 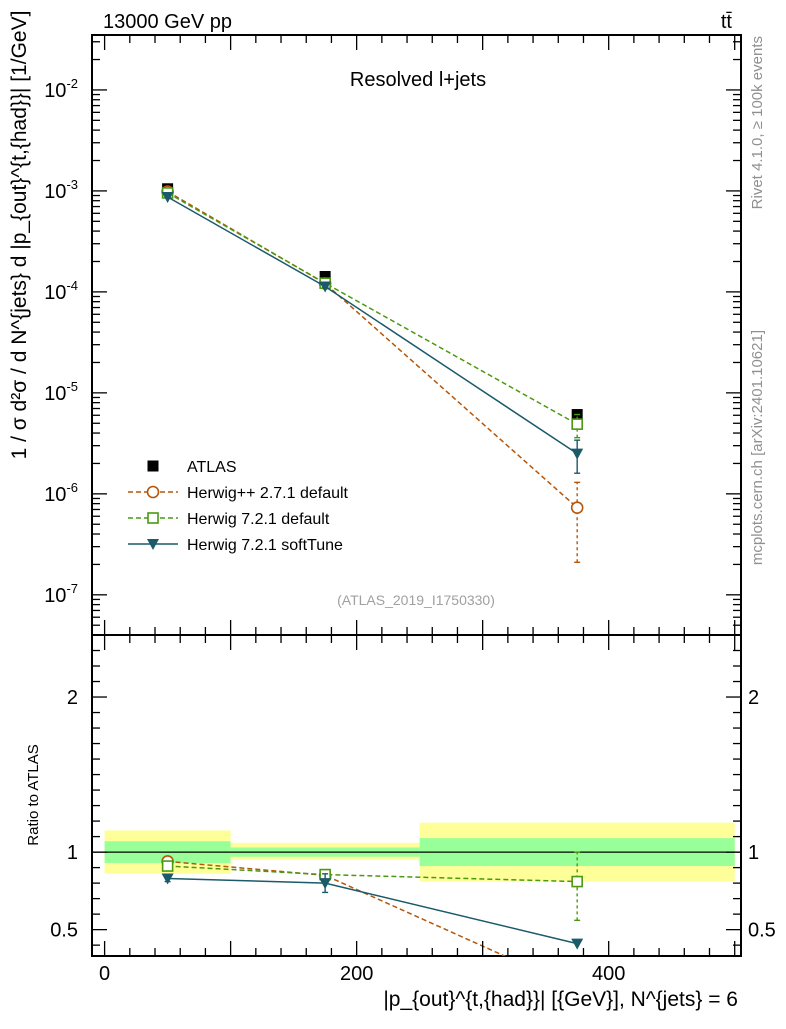 I want to click on legend-item: Herwig 7.2.1 default, so click(x=229, y=519).